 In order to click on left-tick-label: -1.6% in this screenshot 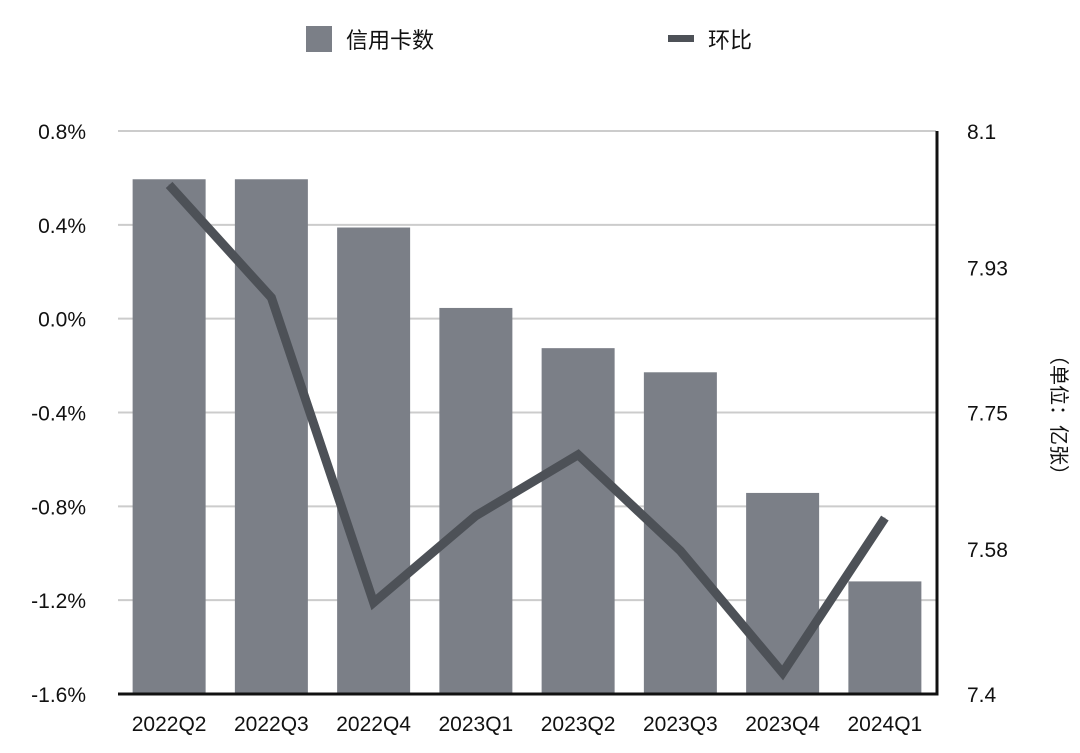, I will do `click(58, 695)`.